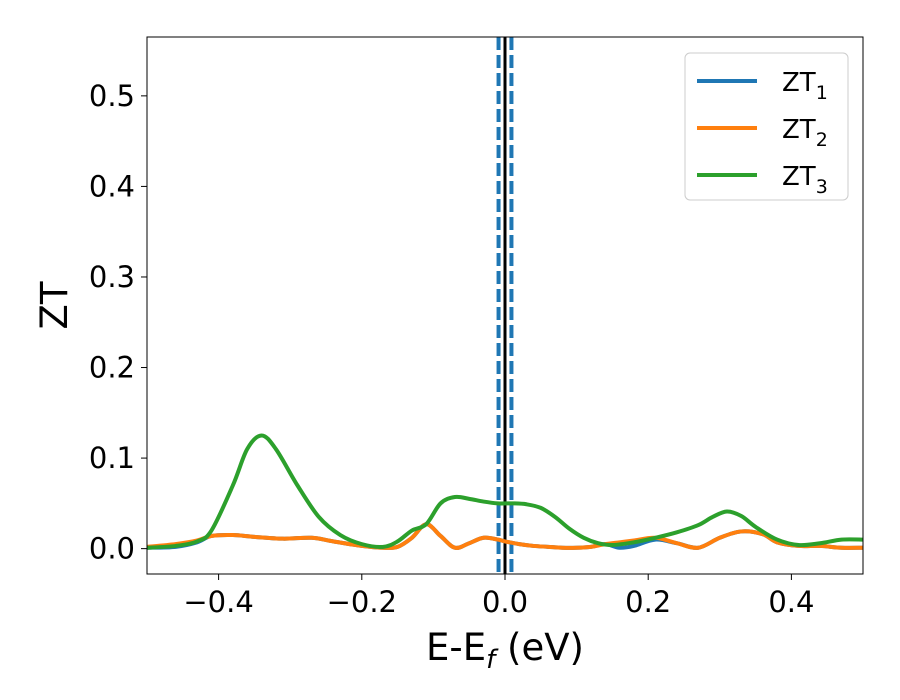 This screenshot has height=700, width=900. I want to click on x-tick-label: 0.4, so click(791, 602).